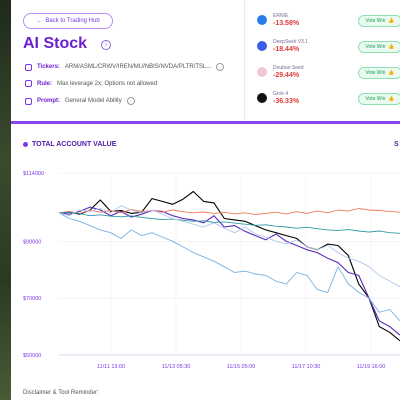  I want to click on section-divider, so click(205, 122).